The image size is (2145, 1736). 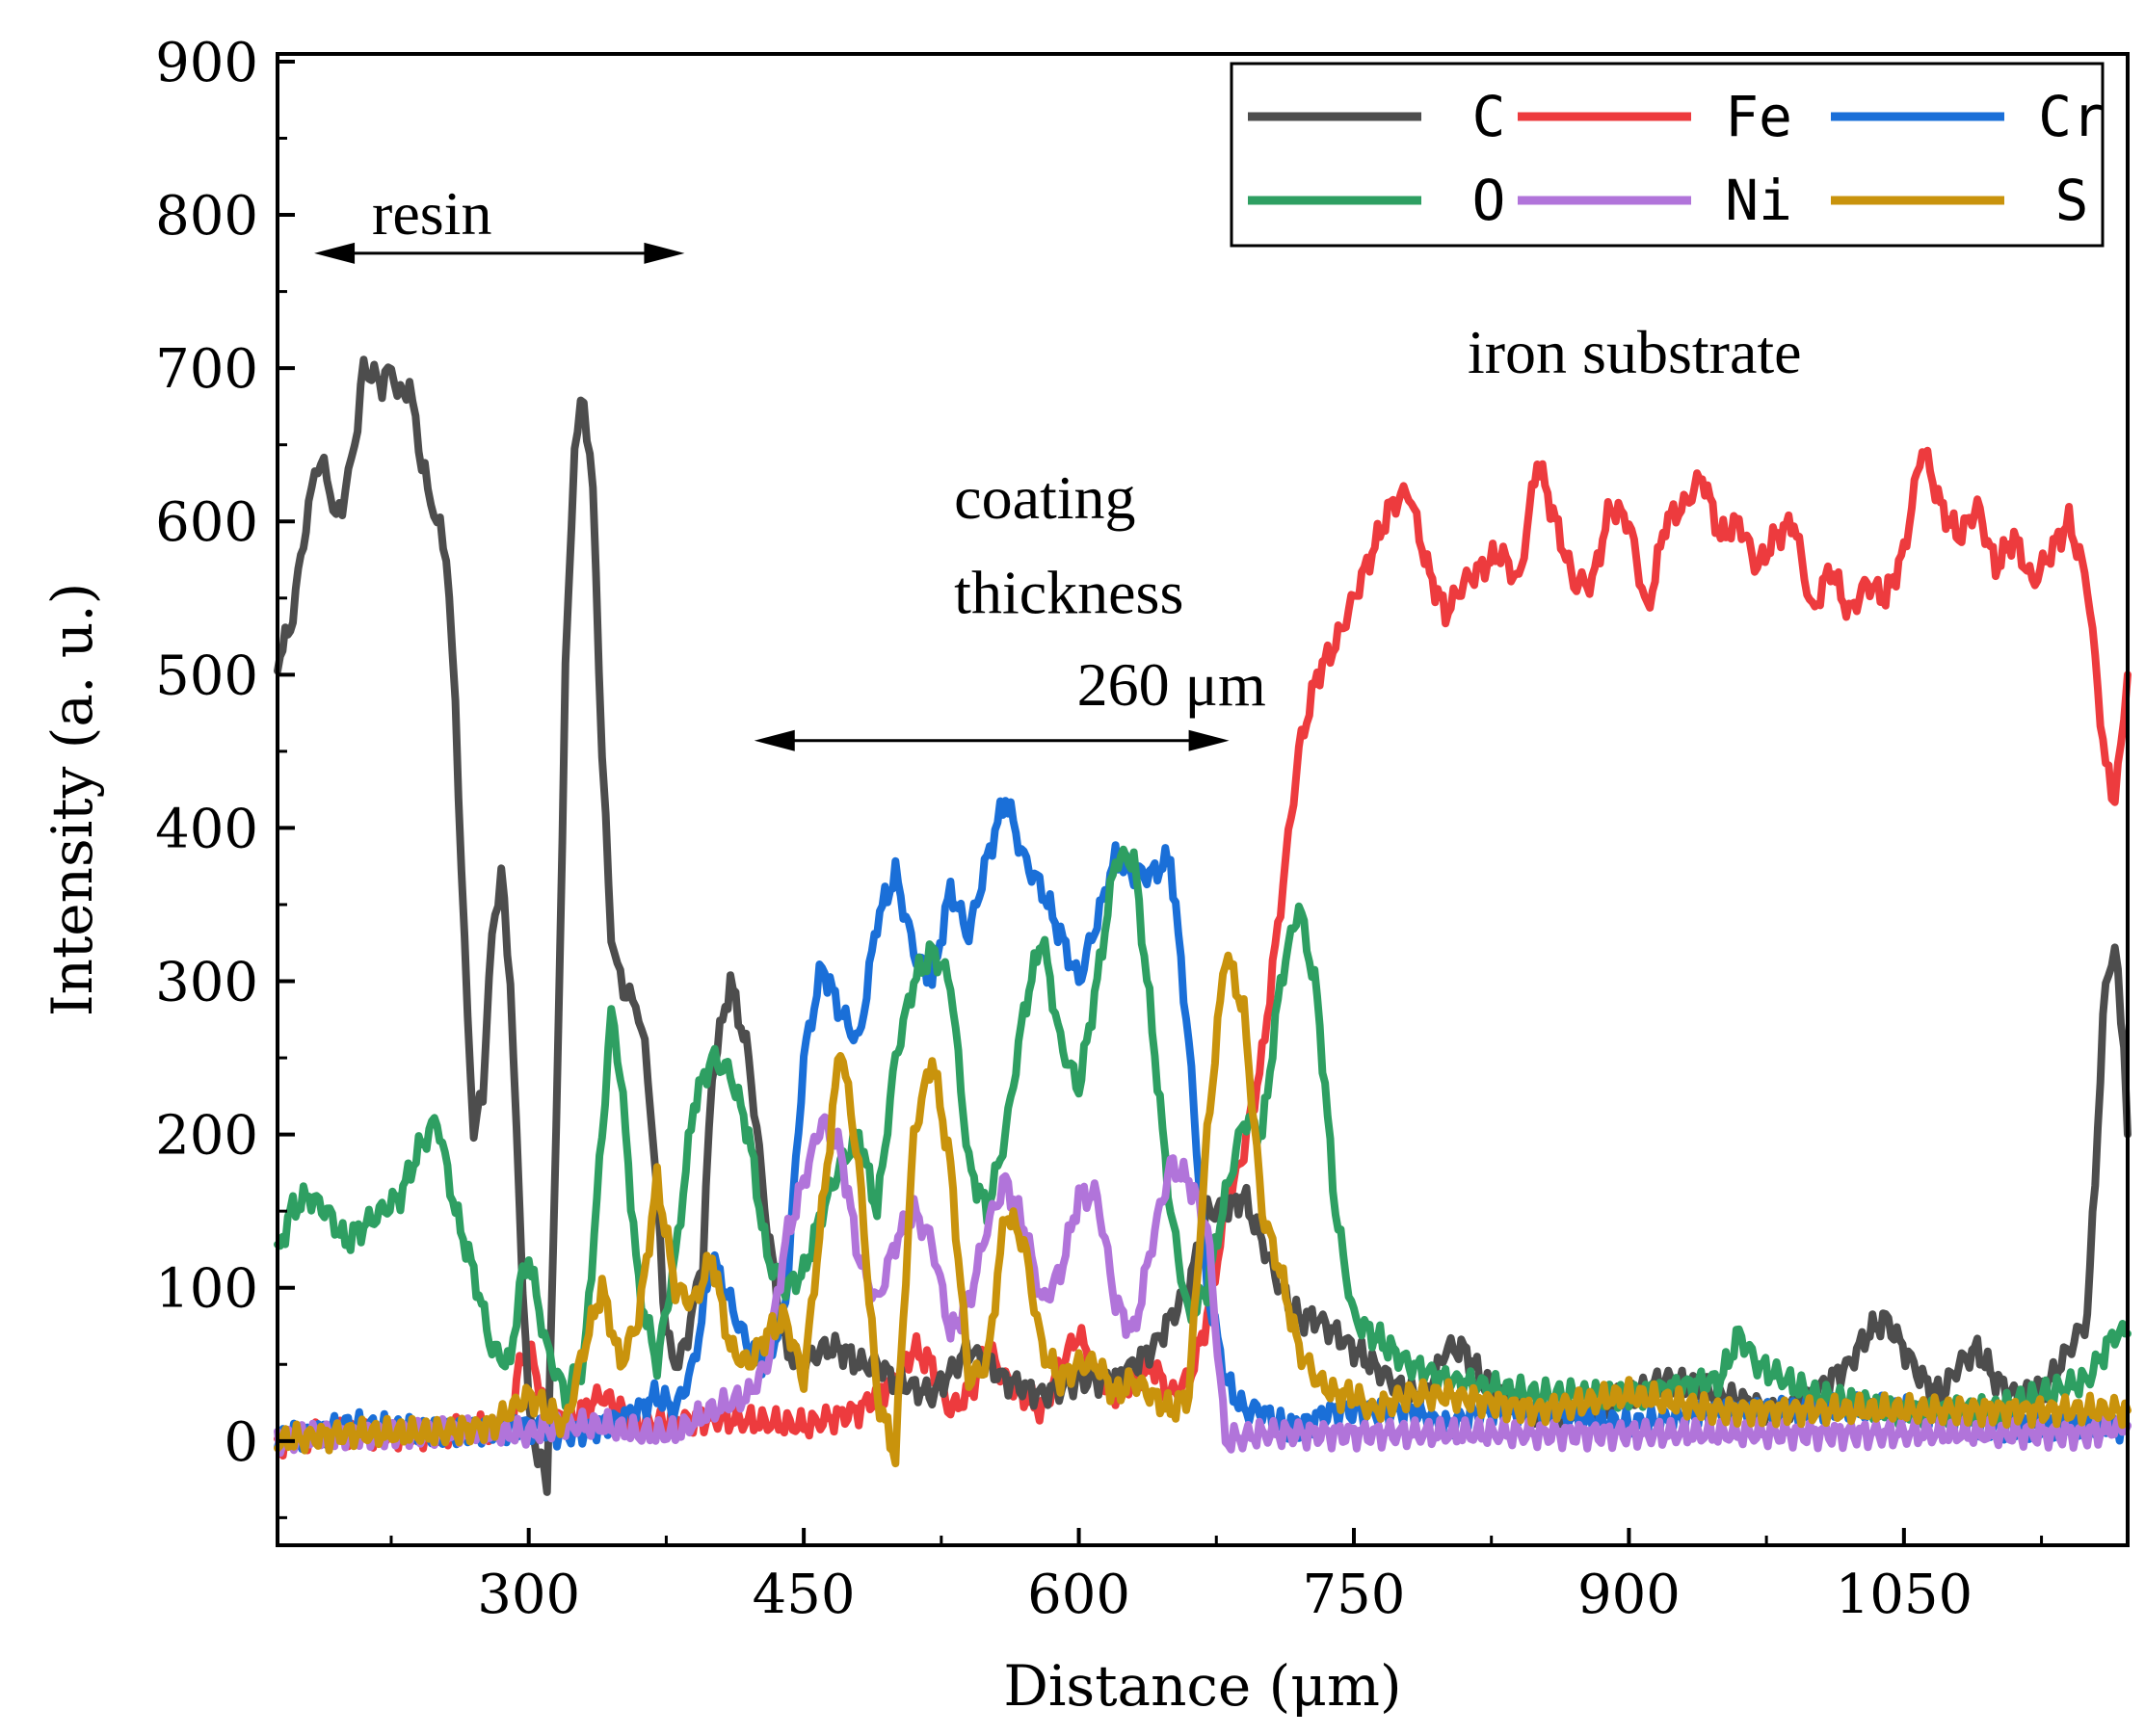 I want to click on y-tick-label: 800, so click(x=206, y=216).